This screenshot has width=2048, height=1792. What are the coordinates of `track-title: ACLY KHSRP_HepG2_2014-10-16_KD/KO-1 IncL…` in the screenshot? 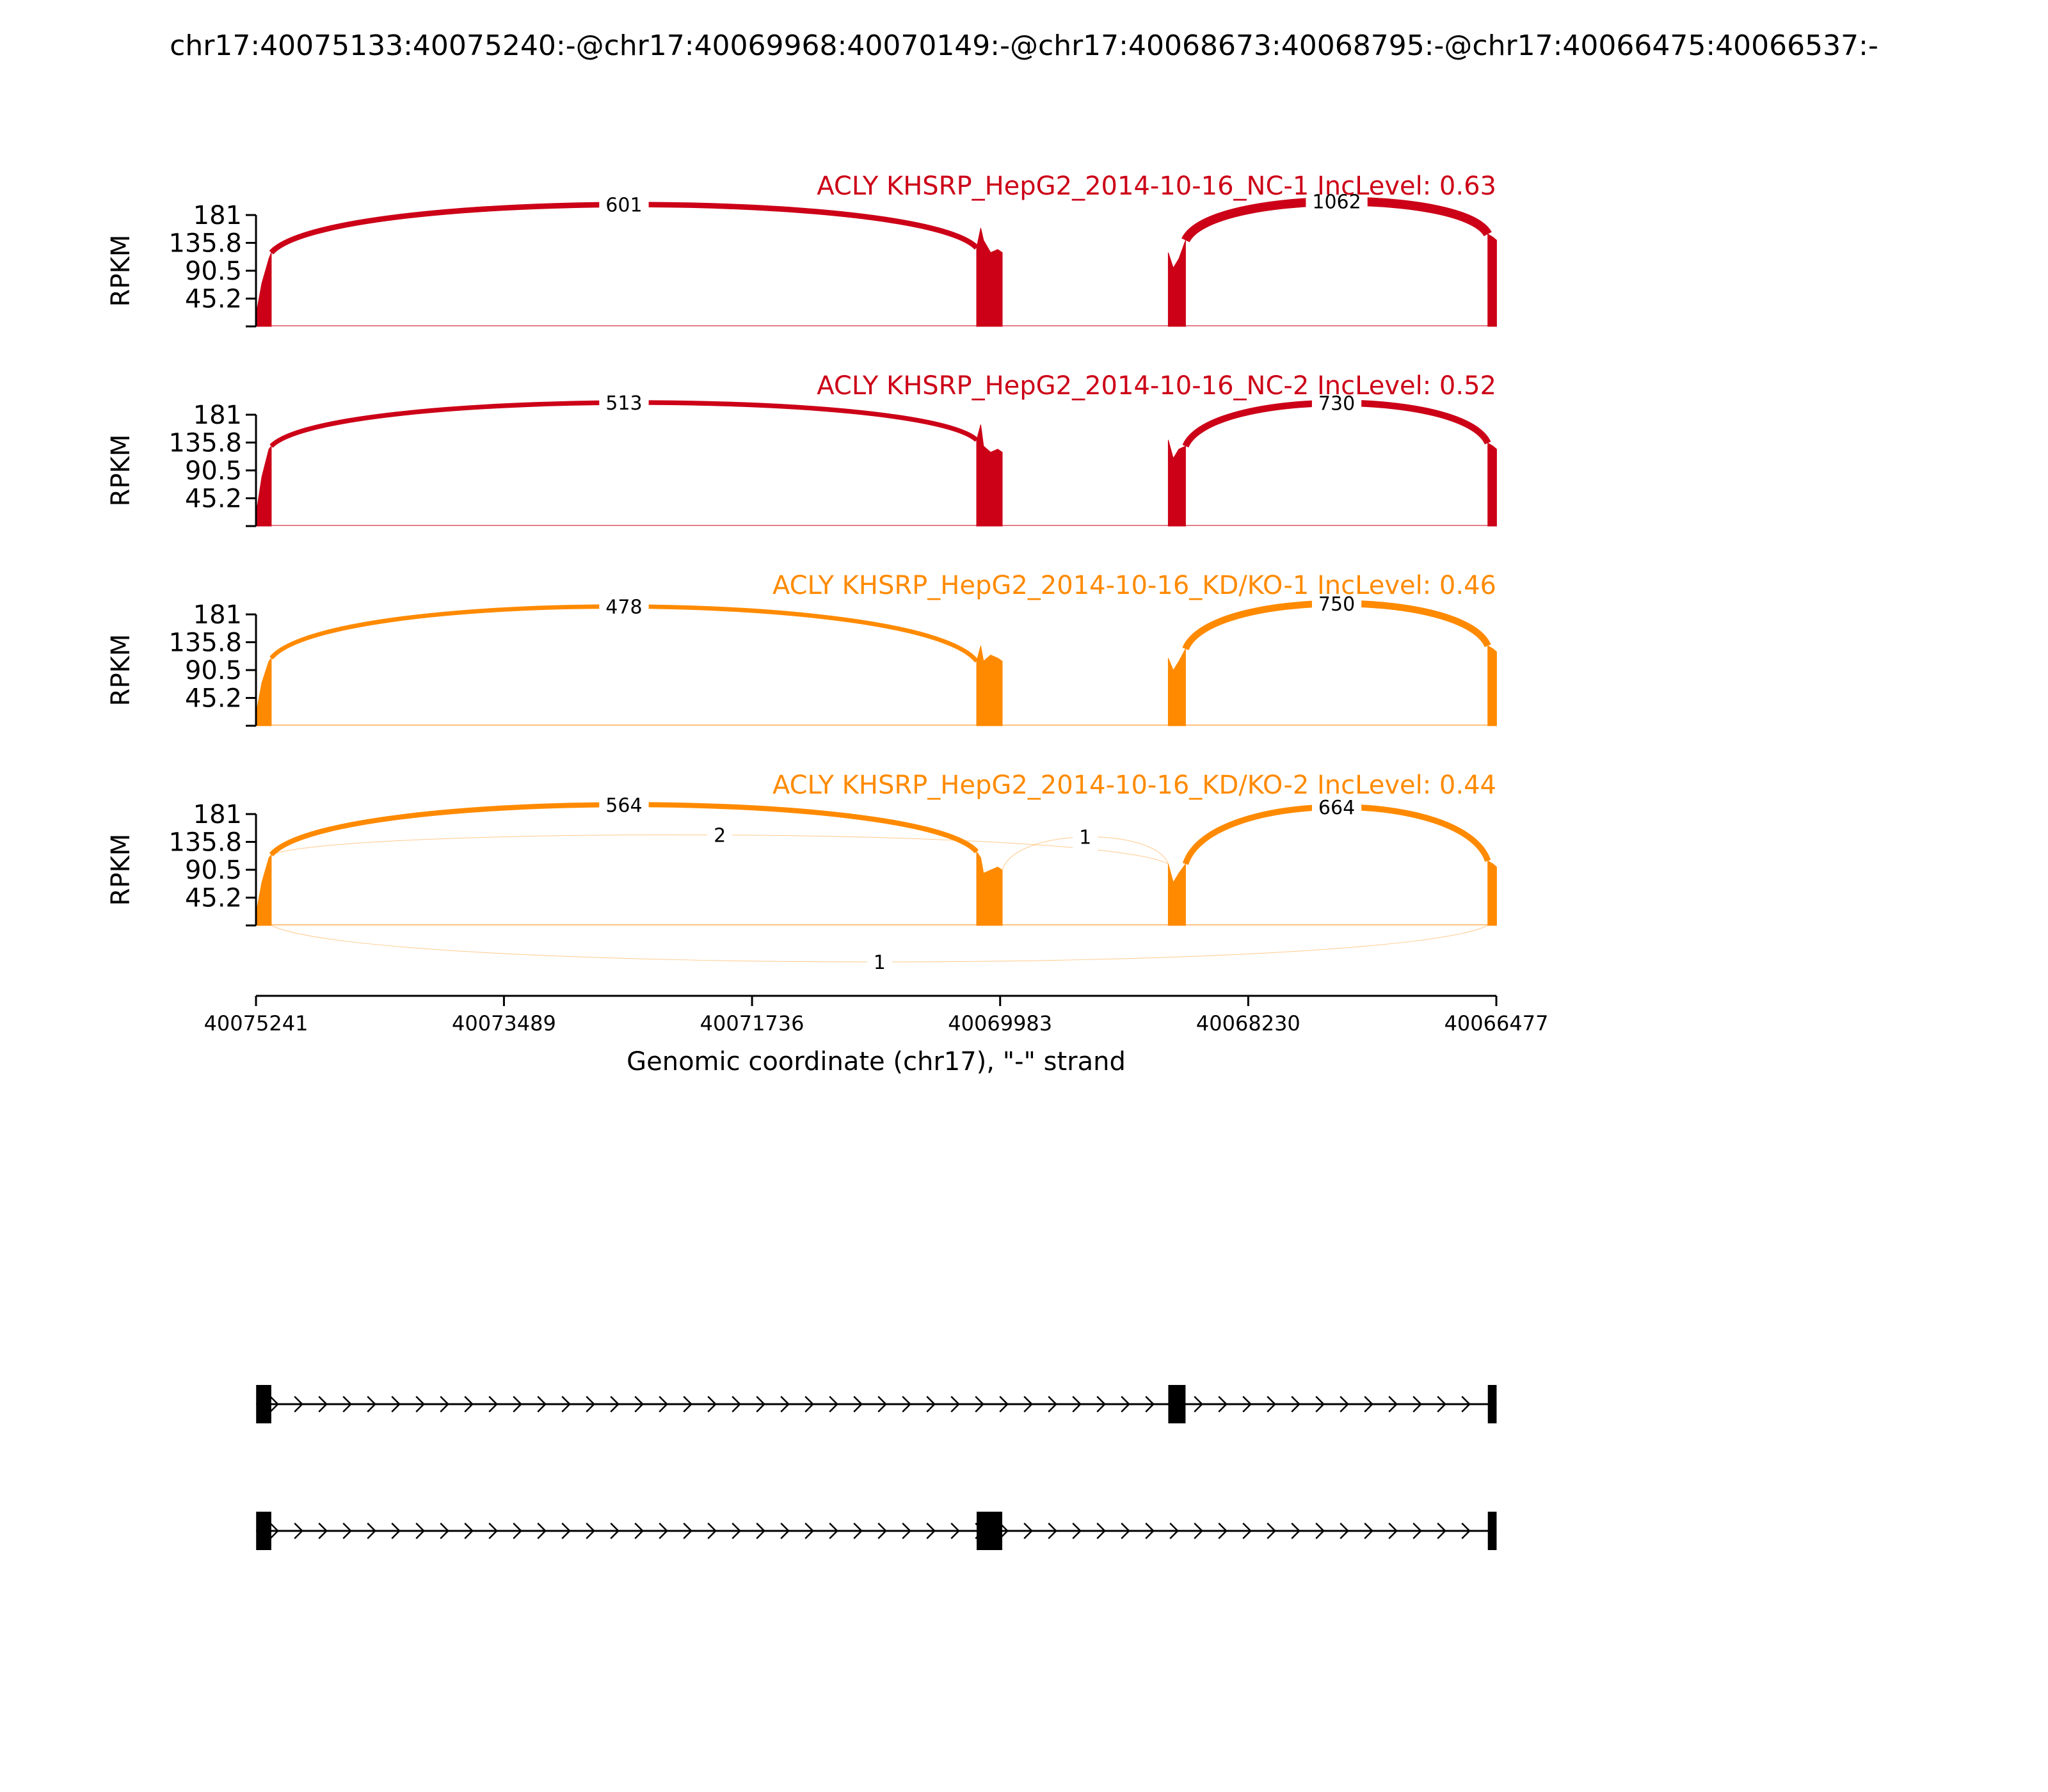 It's located at (1134, 585).